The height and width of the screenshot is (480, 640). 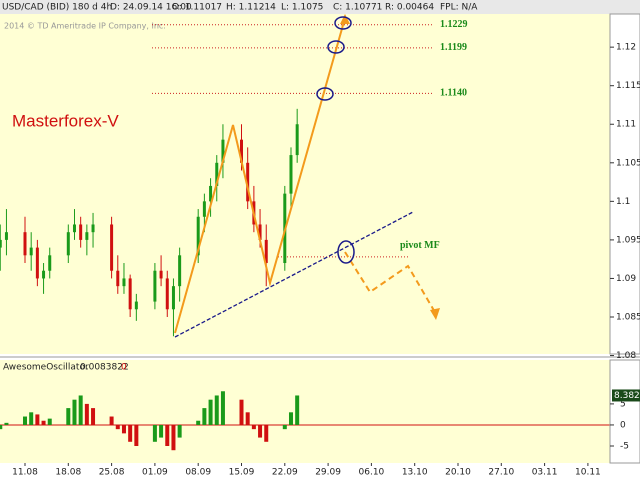 I want to click on forecast-head, so click(x=435, y=314).